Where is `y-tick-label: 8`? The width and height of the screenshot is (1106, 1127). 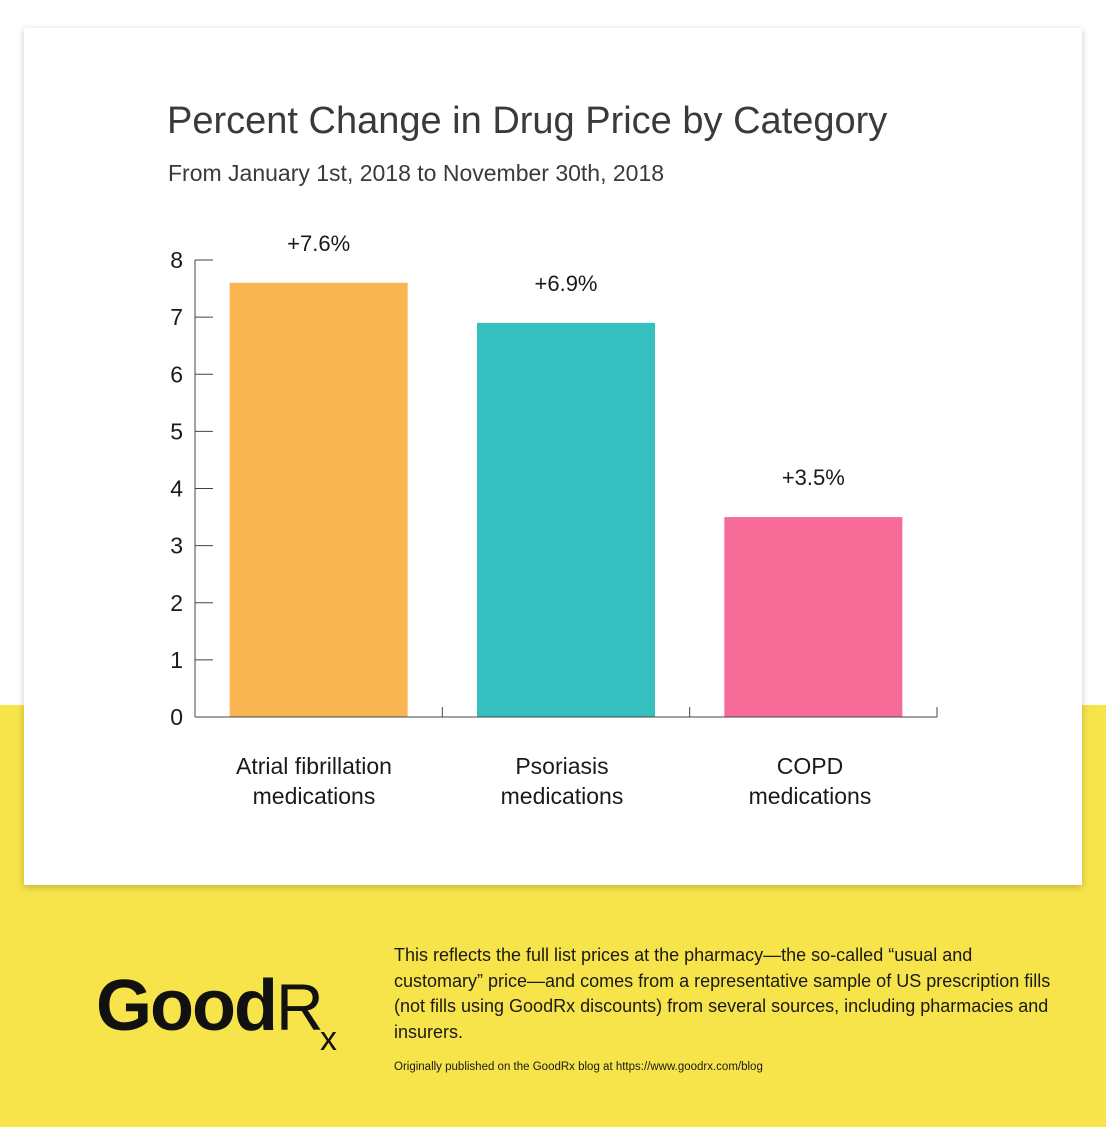 y-tick-label: 8 is located at coordinates (176, 260).